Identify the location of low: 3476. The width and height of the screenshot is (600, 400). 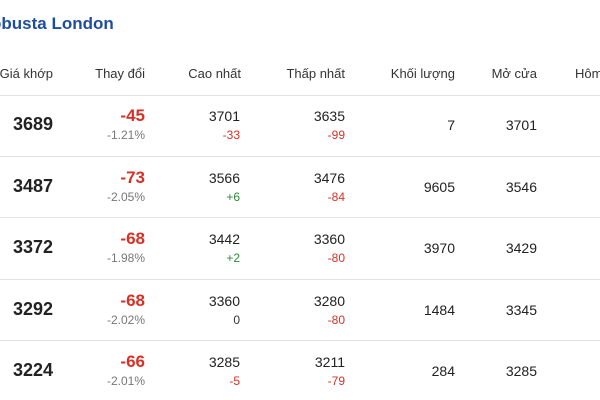
(329, 177).